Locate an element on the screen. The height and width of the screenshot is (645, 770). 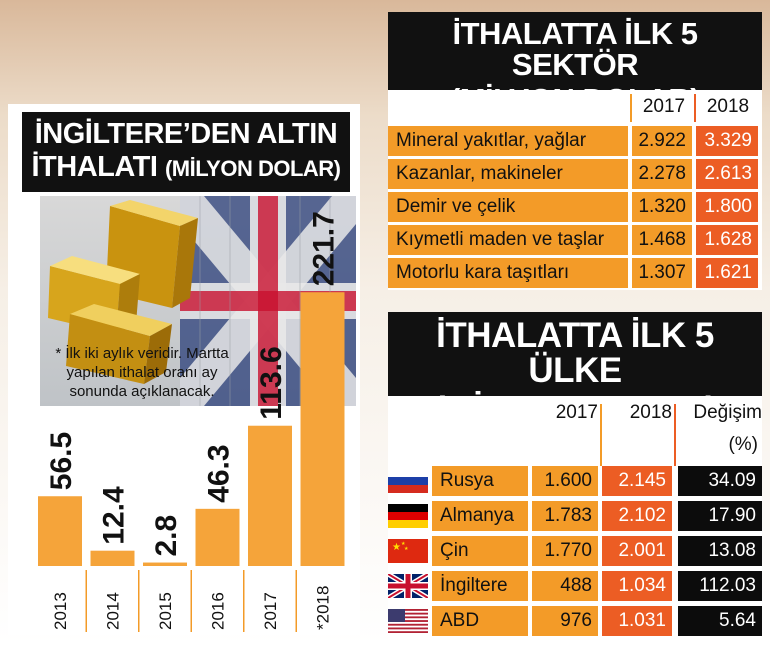
sector-row: Demir ve çelik 1.320 1.800 is located at coordinates (575, 207).